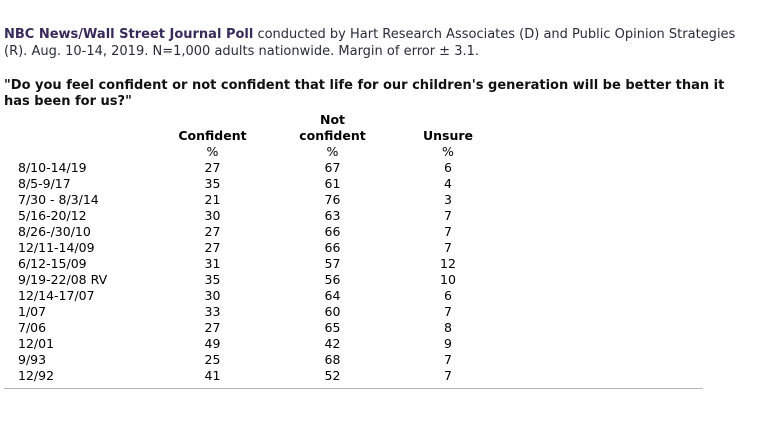 The image size is (779, 425). Describe the element at coordinates (332, 135) in the screenshot. I see `header-not-confident-line2: confident` at that location.